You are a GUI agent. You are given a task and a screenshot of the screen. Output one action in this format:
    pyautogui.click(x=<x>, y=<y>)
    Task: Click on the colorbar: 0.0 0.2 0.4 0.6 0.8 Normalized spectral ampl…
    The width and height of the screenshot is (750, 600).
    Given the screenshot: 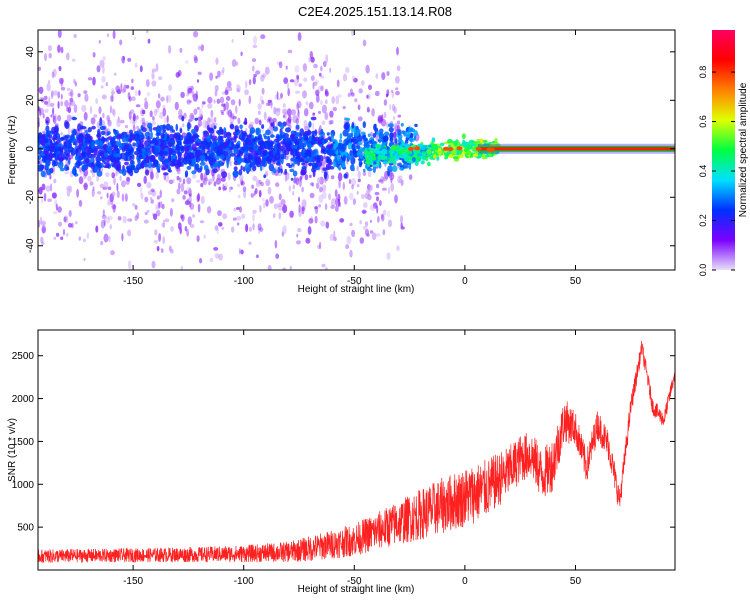 What is the action you would take?
    pyautogui.click(x=723, y=153)
    